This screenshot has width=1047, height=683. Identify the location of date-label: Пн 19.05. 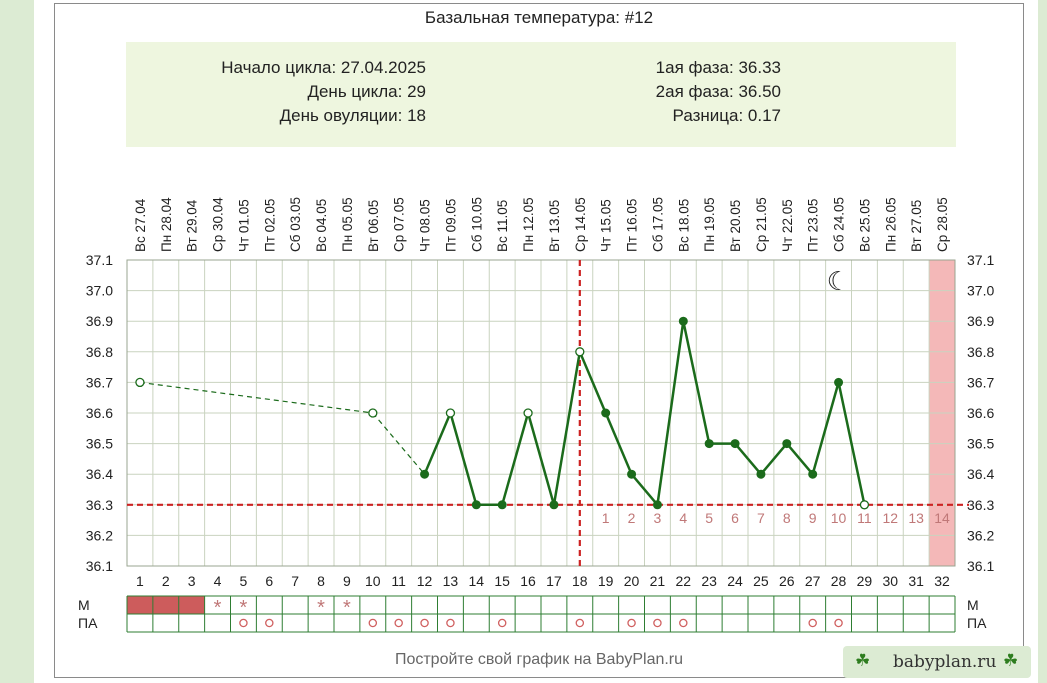
(709, 224).